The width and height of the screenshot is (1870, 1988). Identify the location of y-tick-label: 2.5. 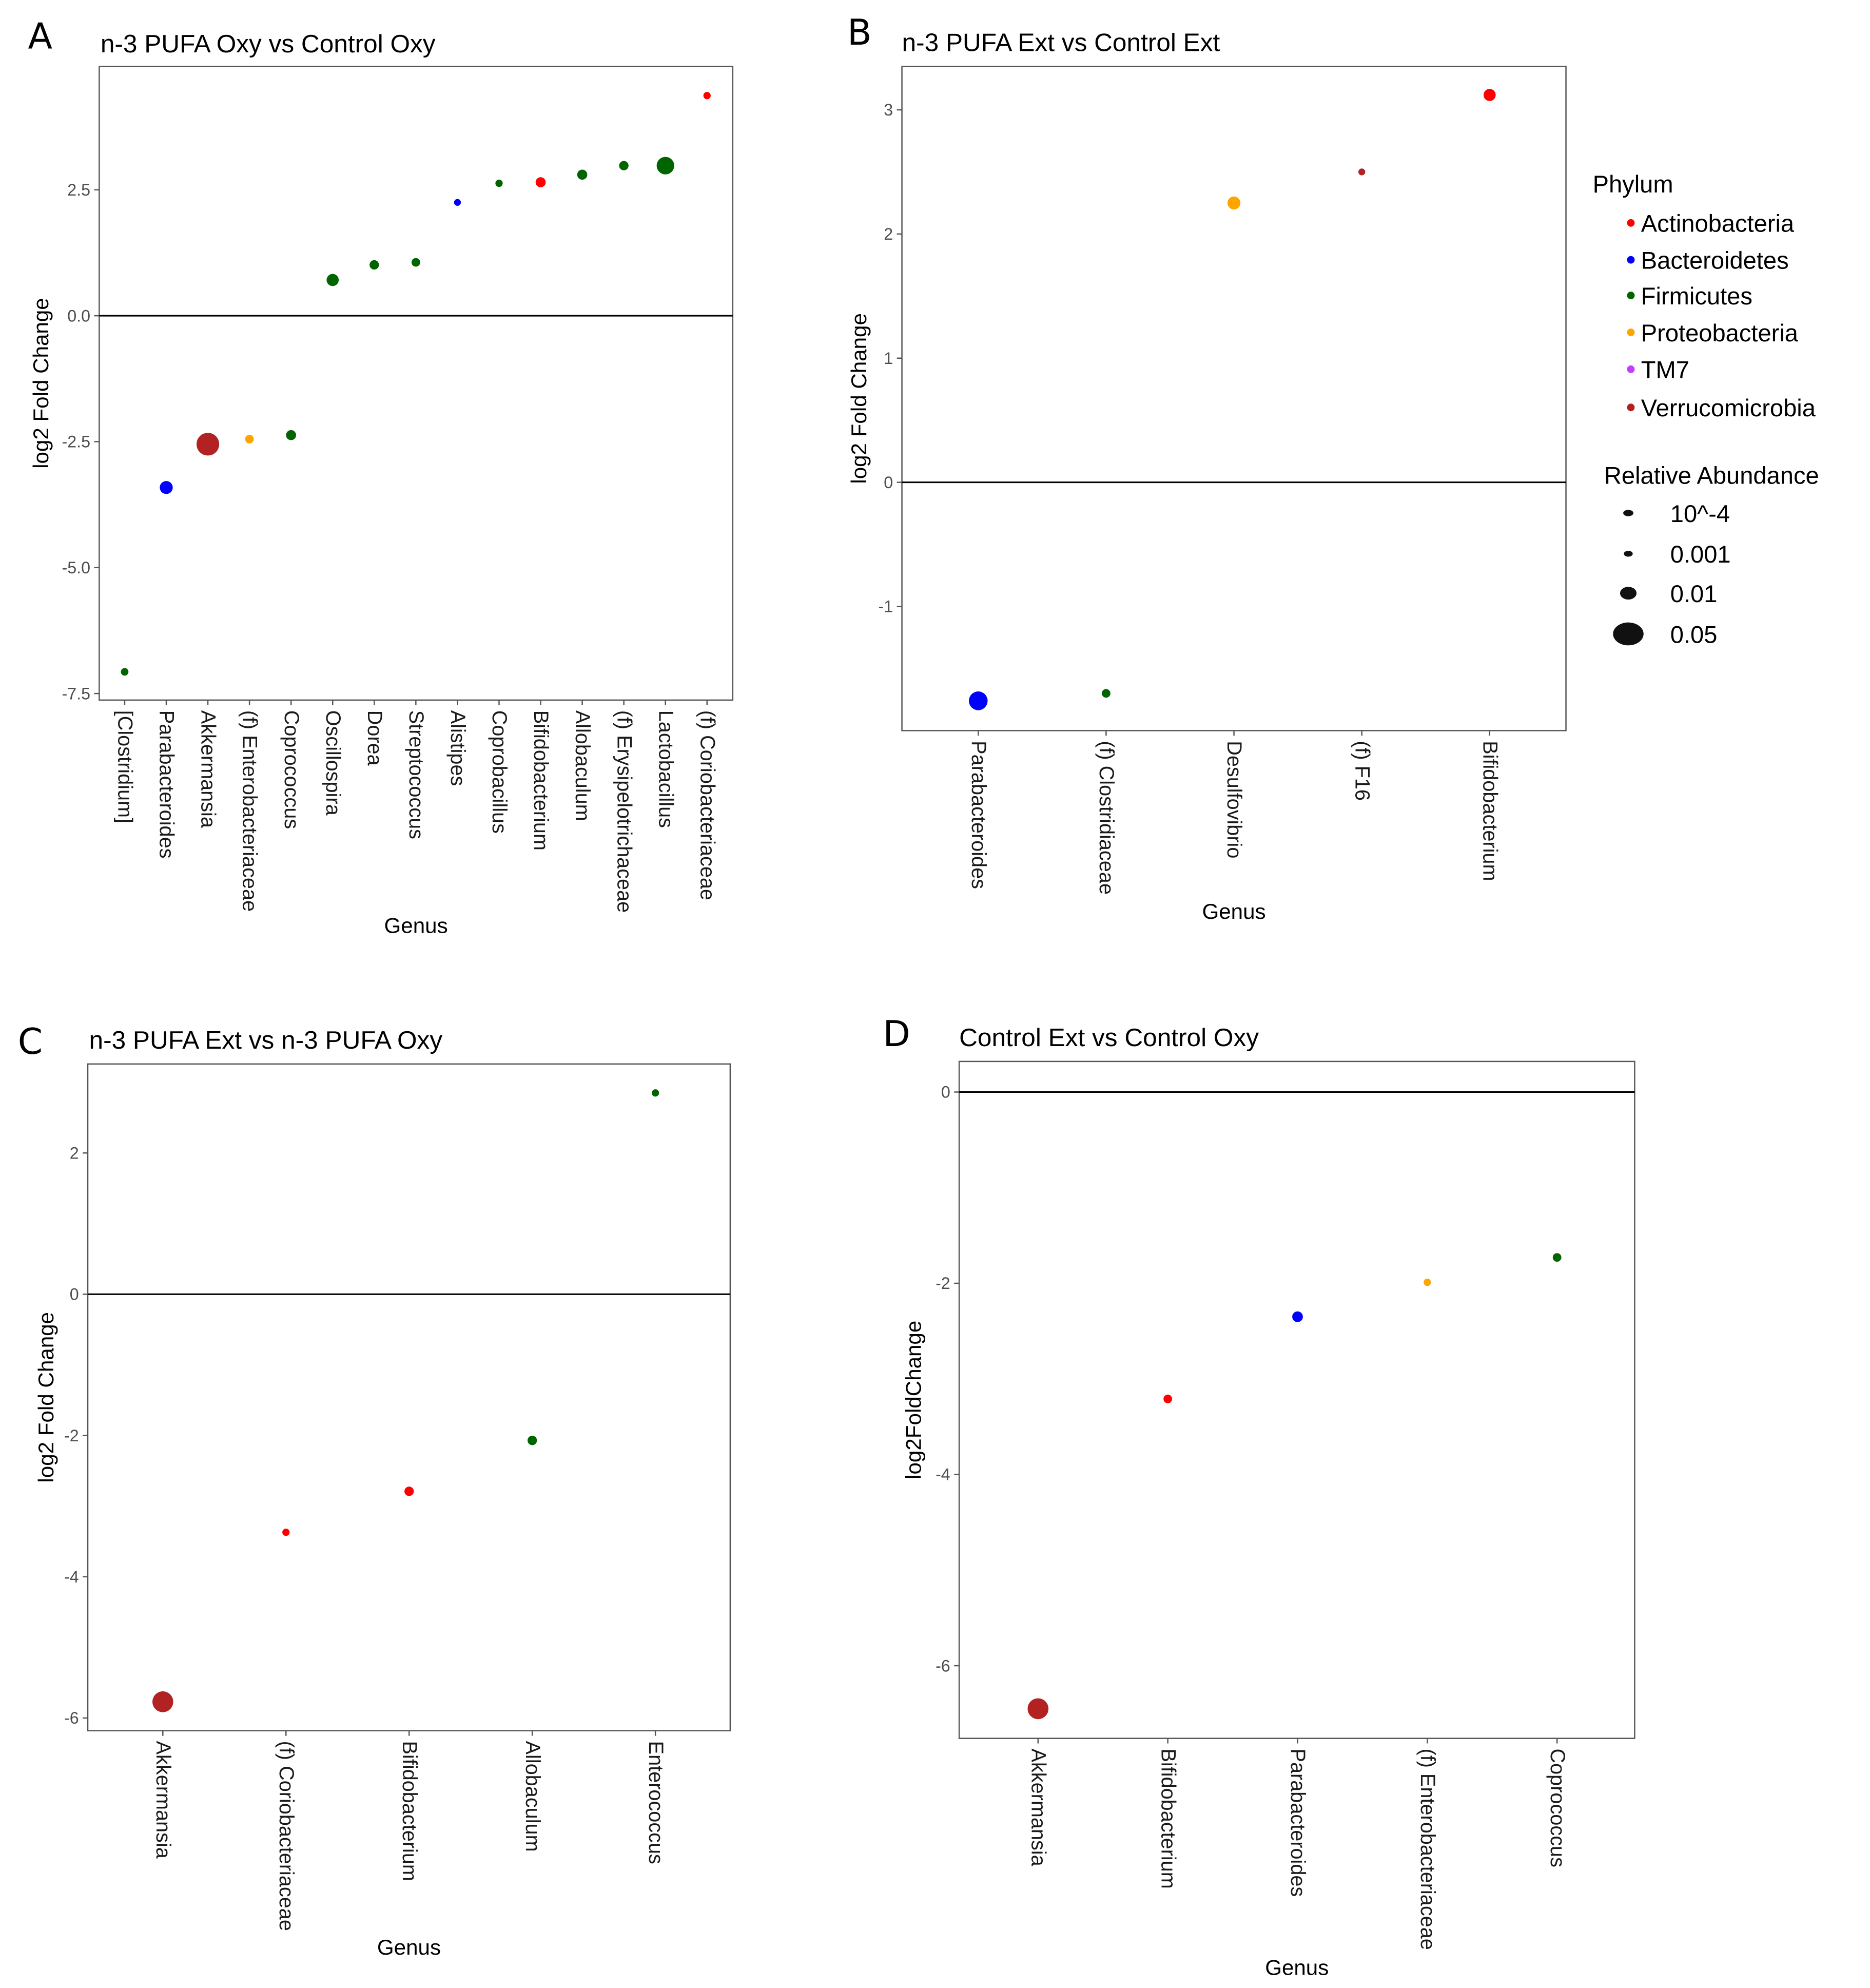
(78, 190).